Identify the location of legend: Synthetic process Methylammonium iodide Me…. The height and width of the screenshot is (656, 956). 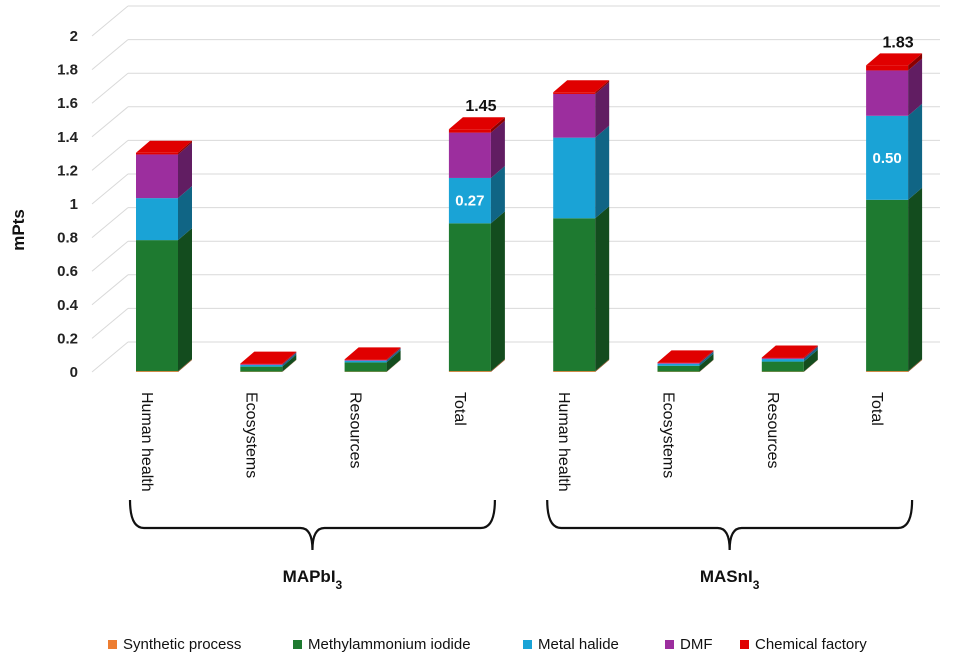
(487, 644).